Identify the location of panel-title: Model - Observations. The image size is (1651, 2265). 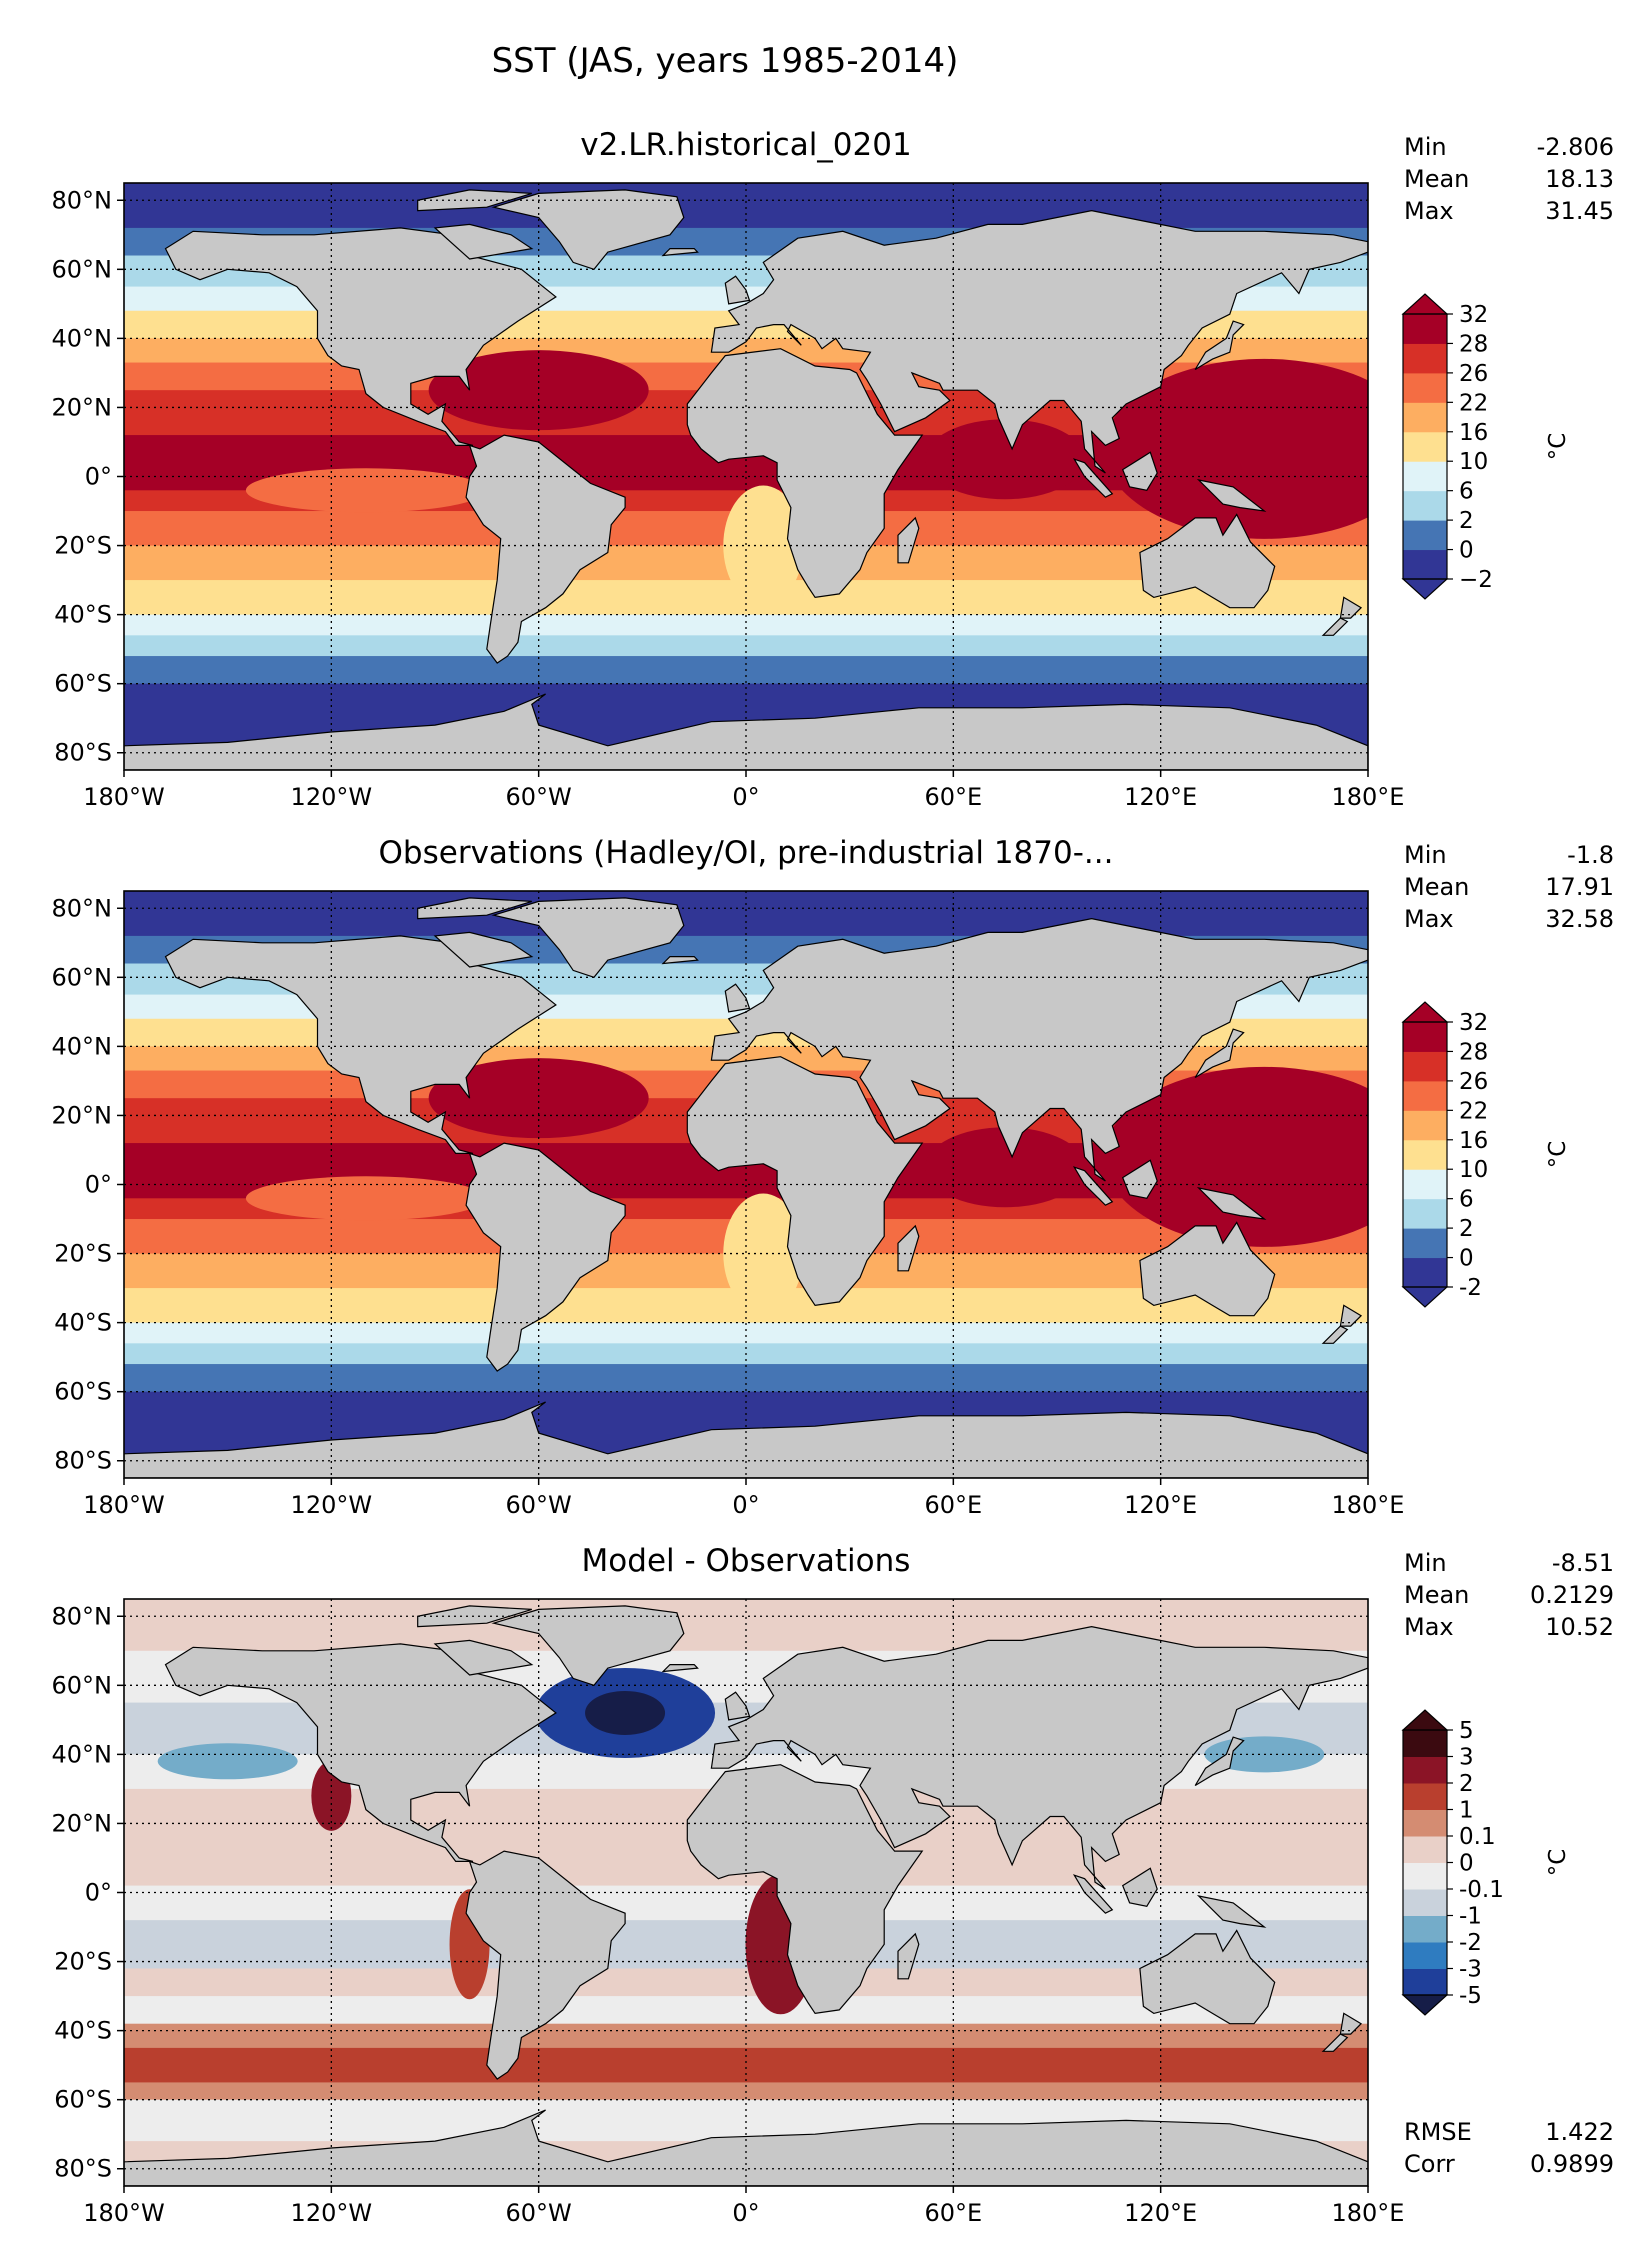
(746, 1561).